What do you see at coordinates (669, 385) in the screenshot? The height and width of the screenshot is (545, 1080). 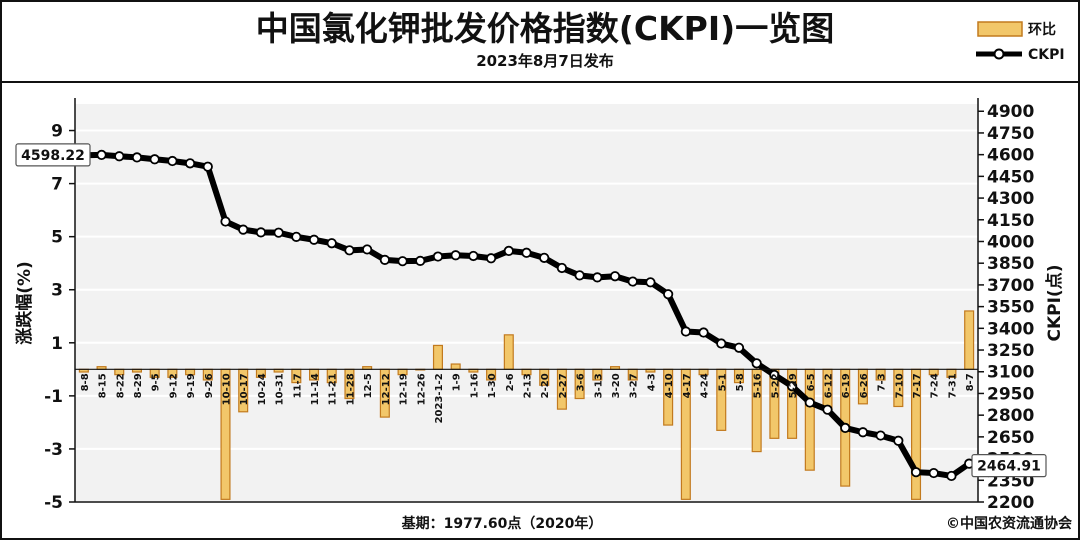 I see `x-tick-label: 4-10` at bounding box center [669, 385].